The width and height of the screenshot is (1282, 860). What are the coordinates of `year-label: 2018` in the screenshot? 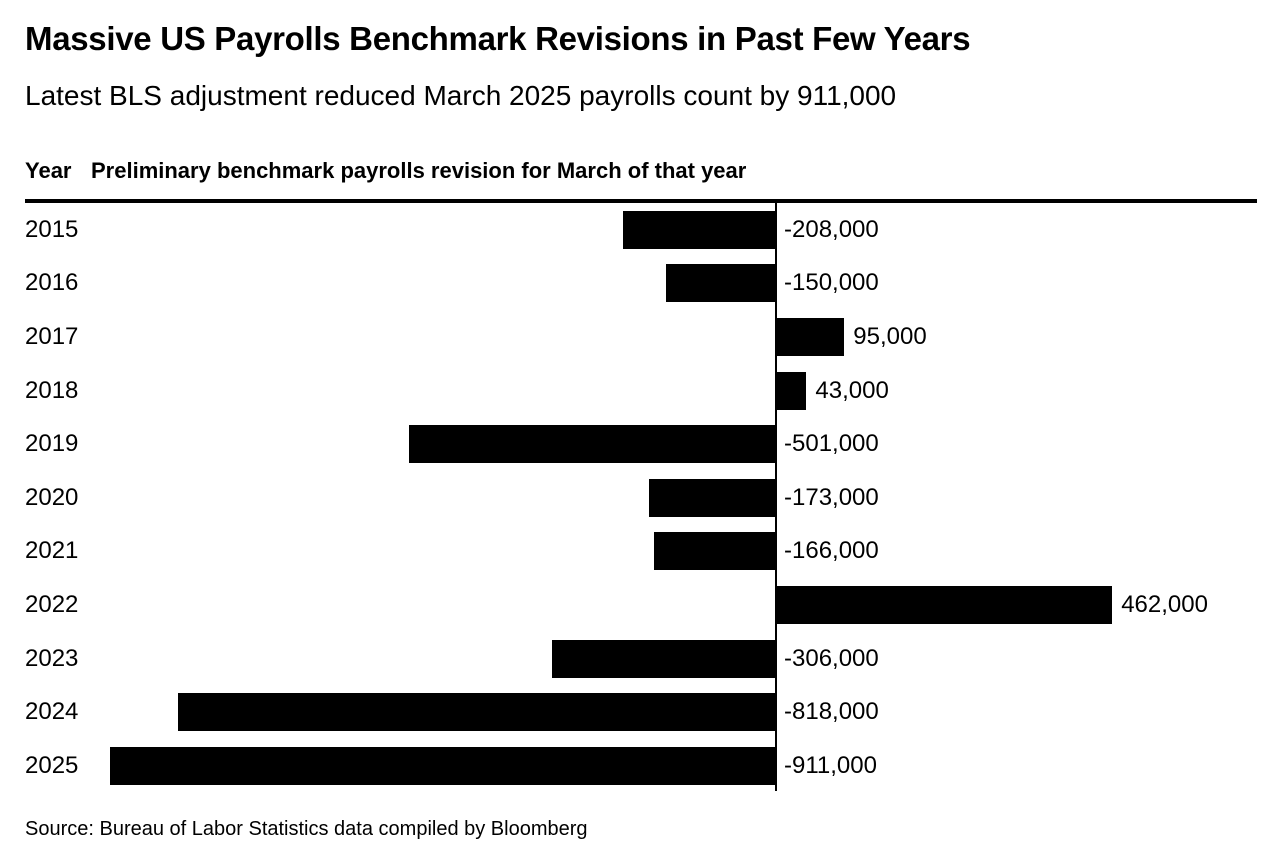 It's located at (52, 390).